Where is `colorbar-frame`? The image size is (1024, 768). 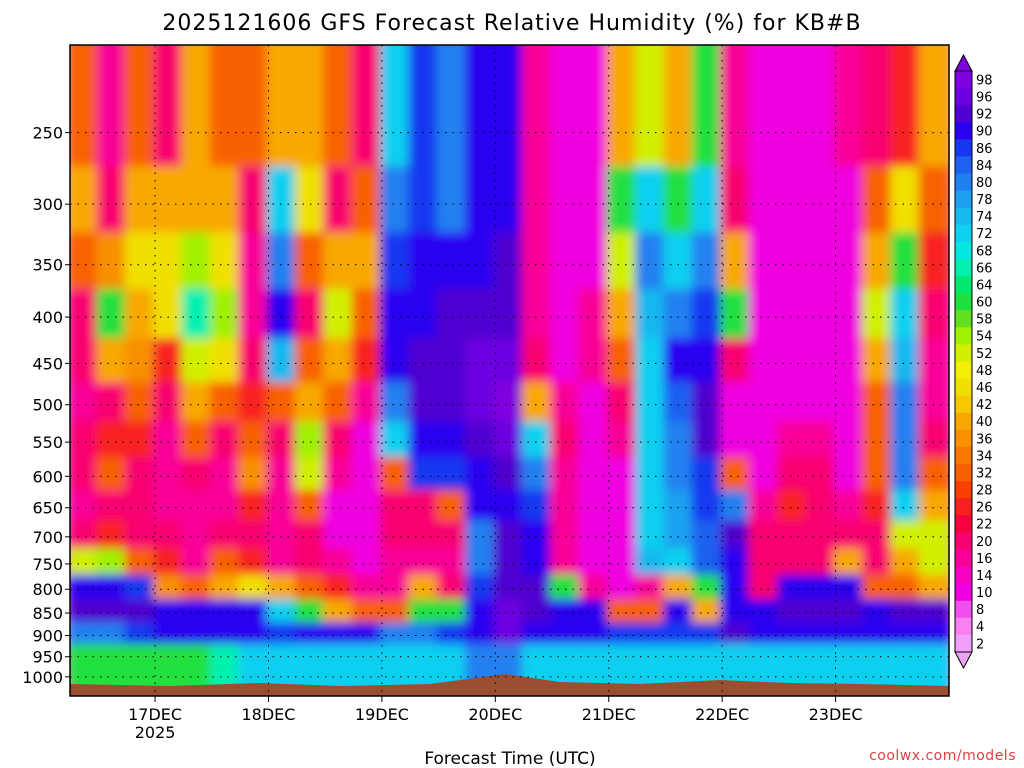 colorbar-frame is located at coordinates (963, 361).